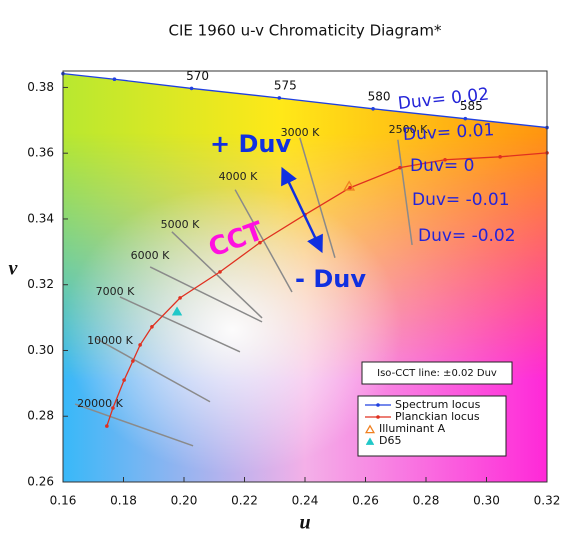 This screenshot has height=547, width=587. I want to click on y-axis-label: v, so click(14, 269).